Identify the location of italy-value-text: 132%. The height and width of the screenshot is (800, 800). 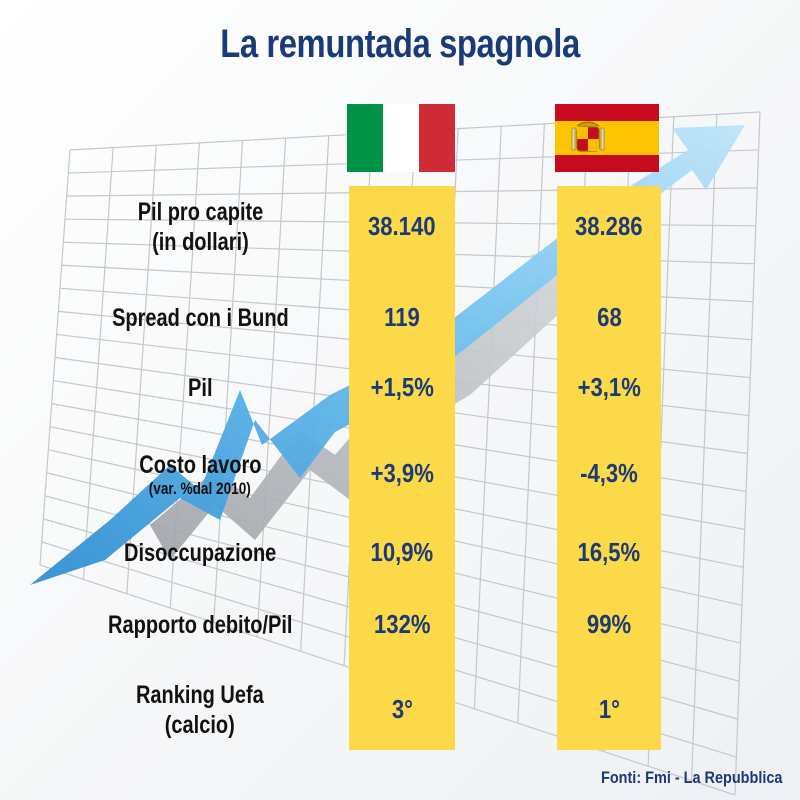
(402, 624).